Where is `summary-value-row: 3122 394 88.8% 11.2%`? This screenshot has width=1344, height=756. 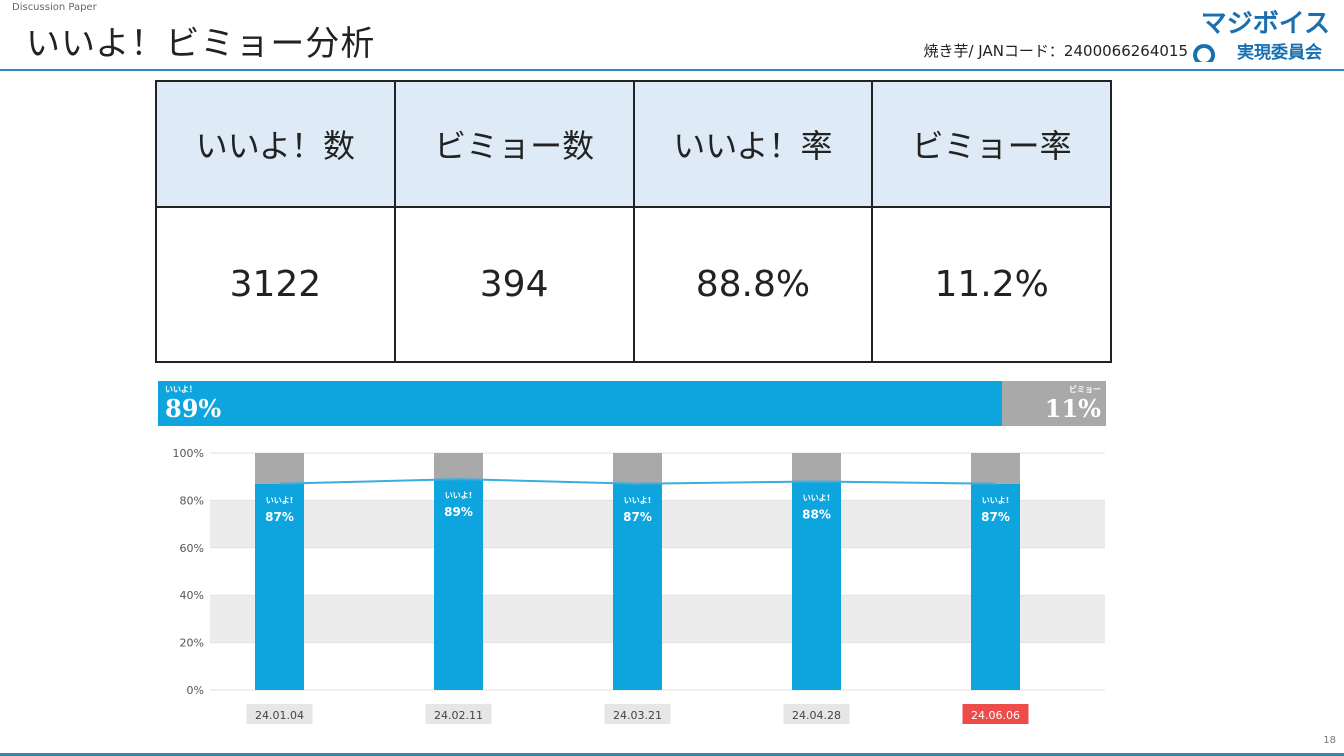
summary-value-row: 3122 394 88.8% 11.2% is located at coordinates (633, 284).